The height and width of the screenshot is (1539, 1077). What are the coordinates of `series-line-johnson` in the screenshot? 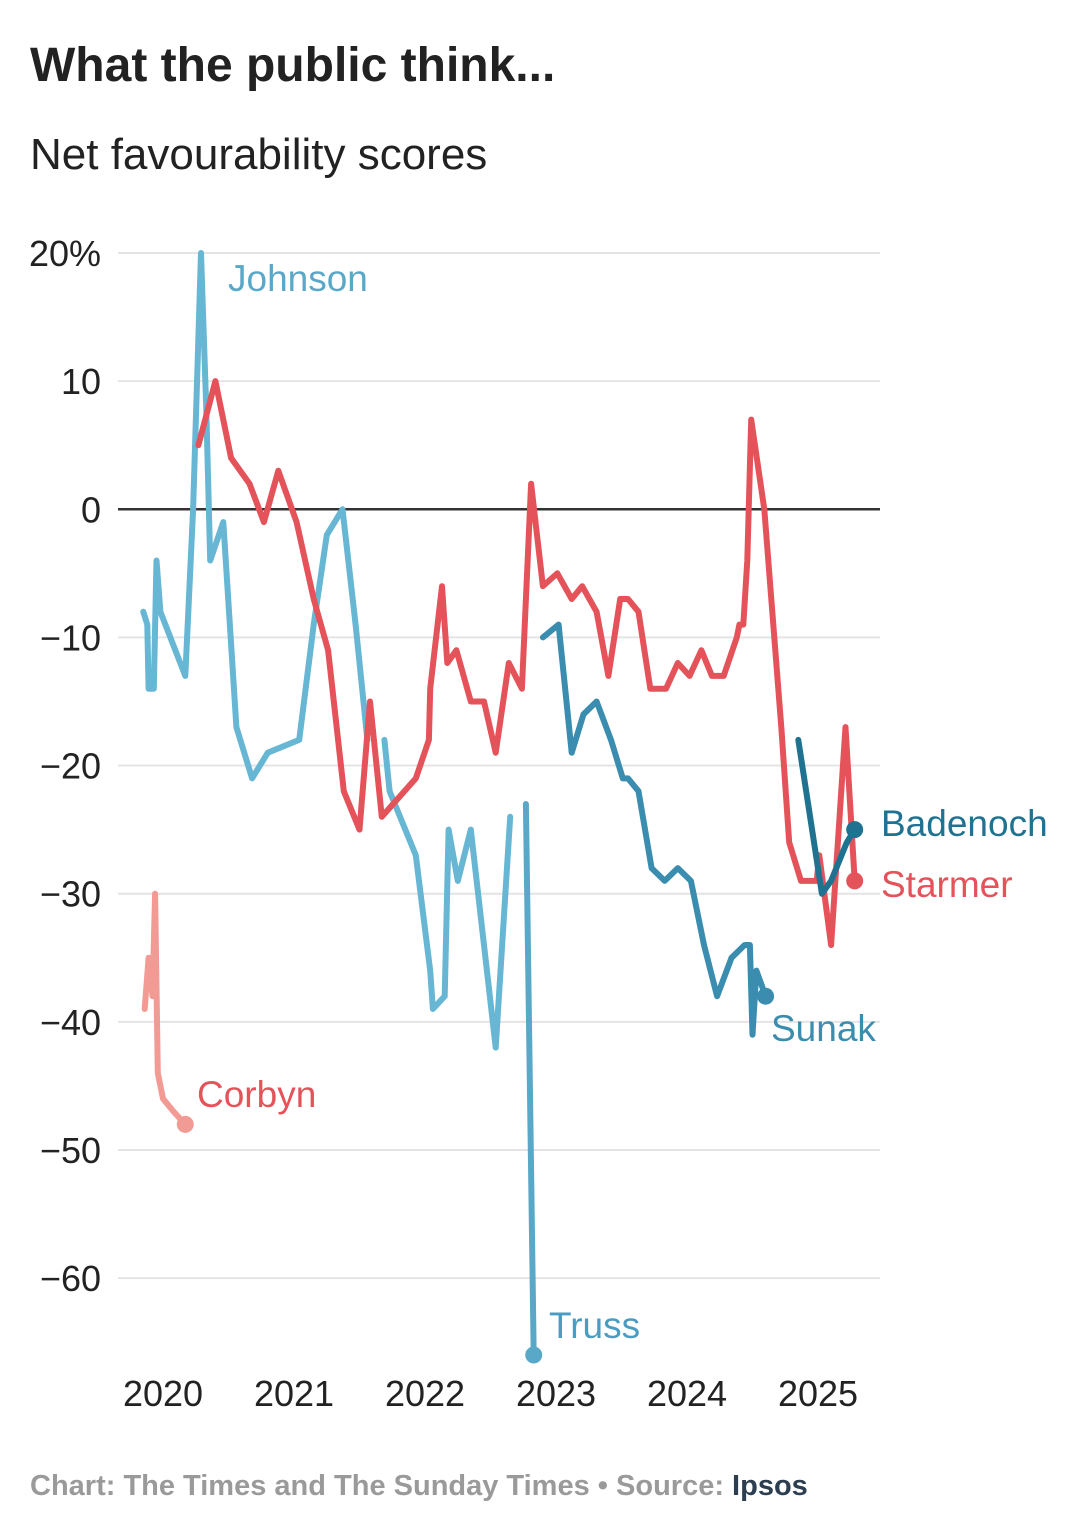 It's located at (255, 516).